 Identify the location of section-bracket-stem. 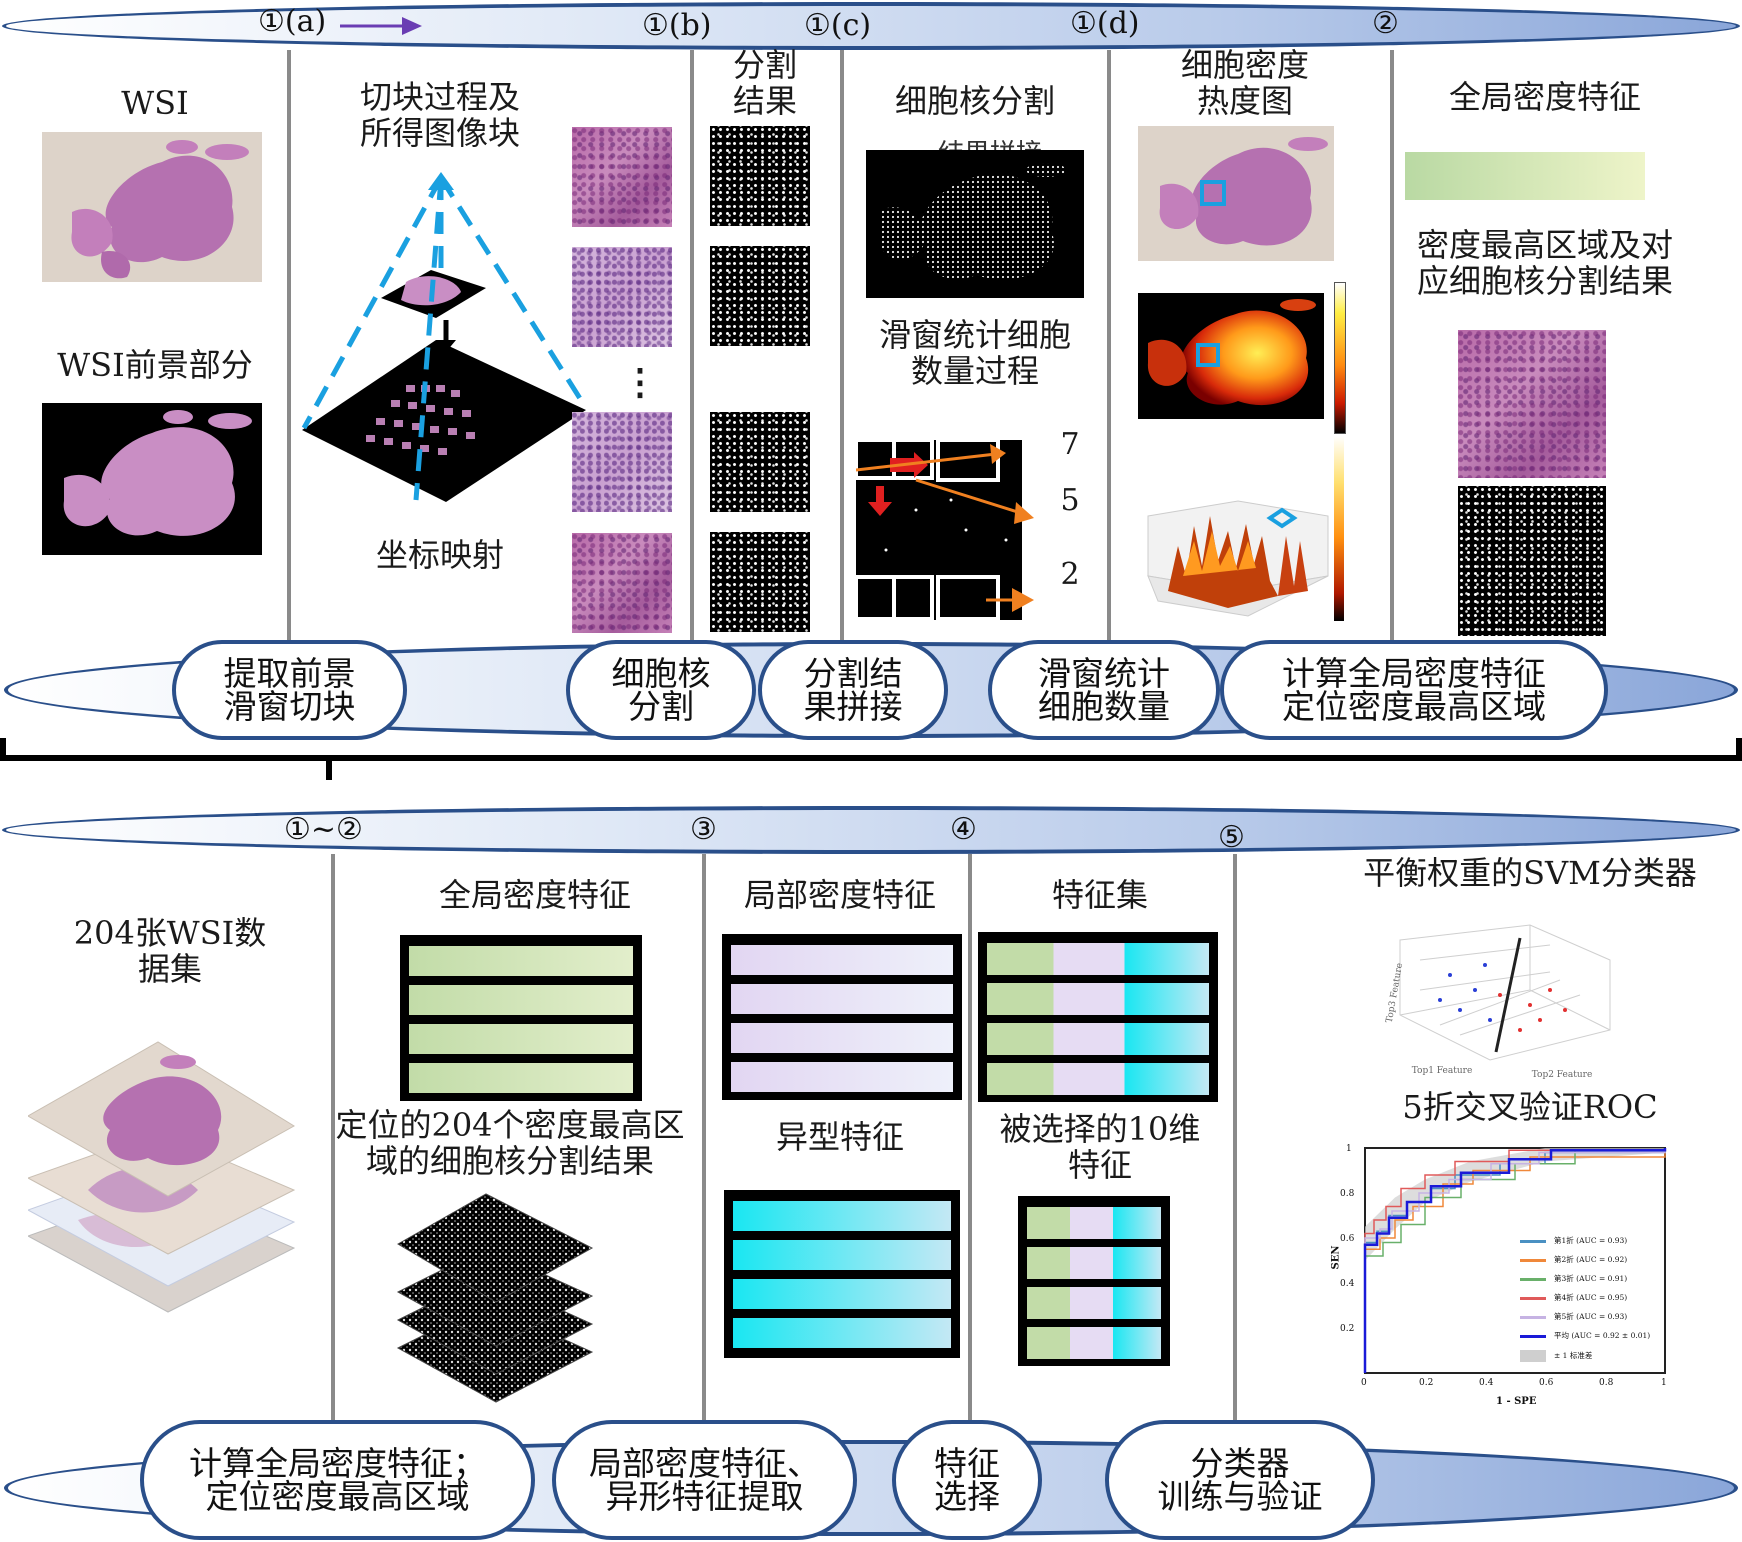
(329, 769).